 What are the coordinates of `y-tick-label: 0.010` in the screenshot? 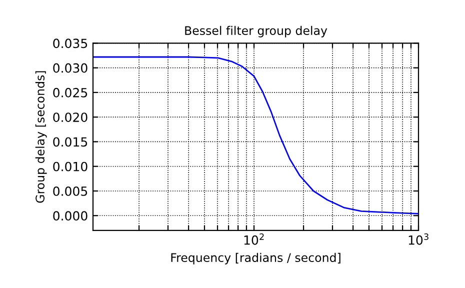 It's located at (70, 167).